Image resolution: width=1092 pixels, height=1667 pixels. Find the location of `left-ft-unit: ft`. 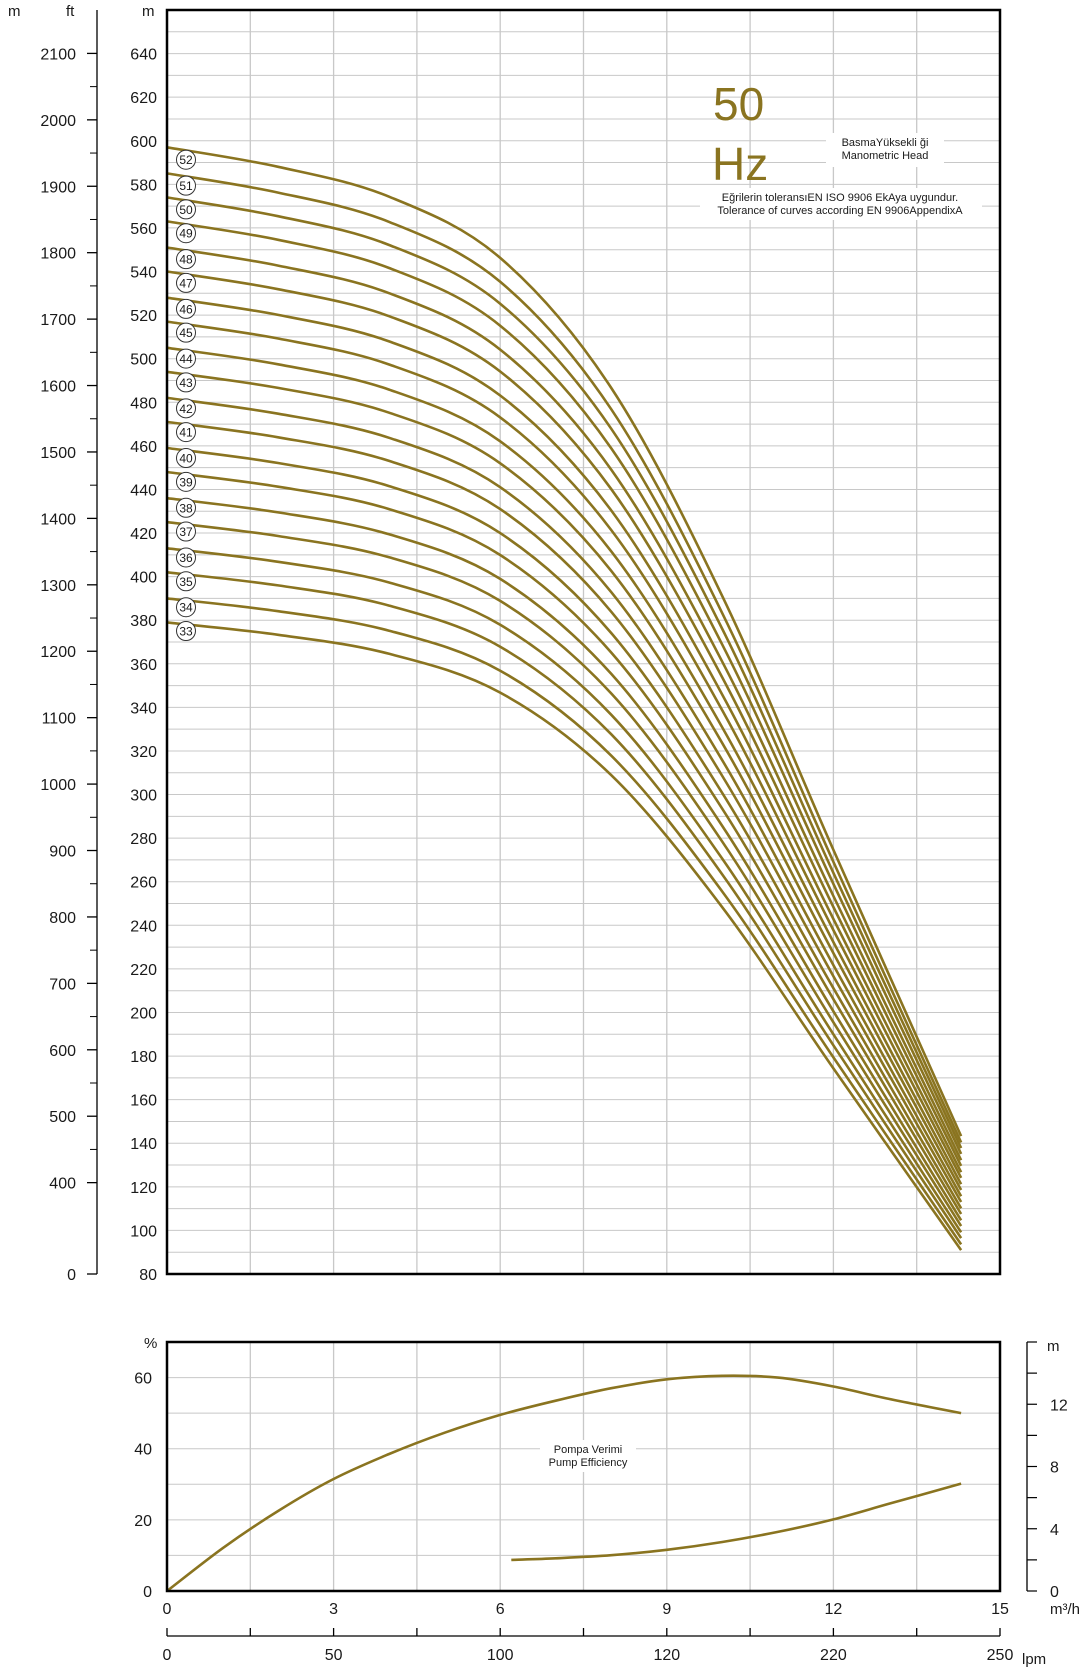

left-ft-unit: ft is located at coordinates (70, 11).